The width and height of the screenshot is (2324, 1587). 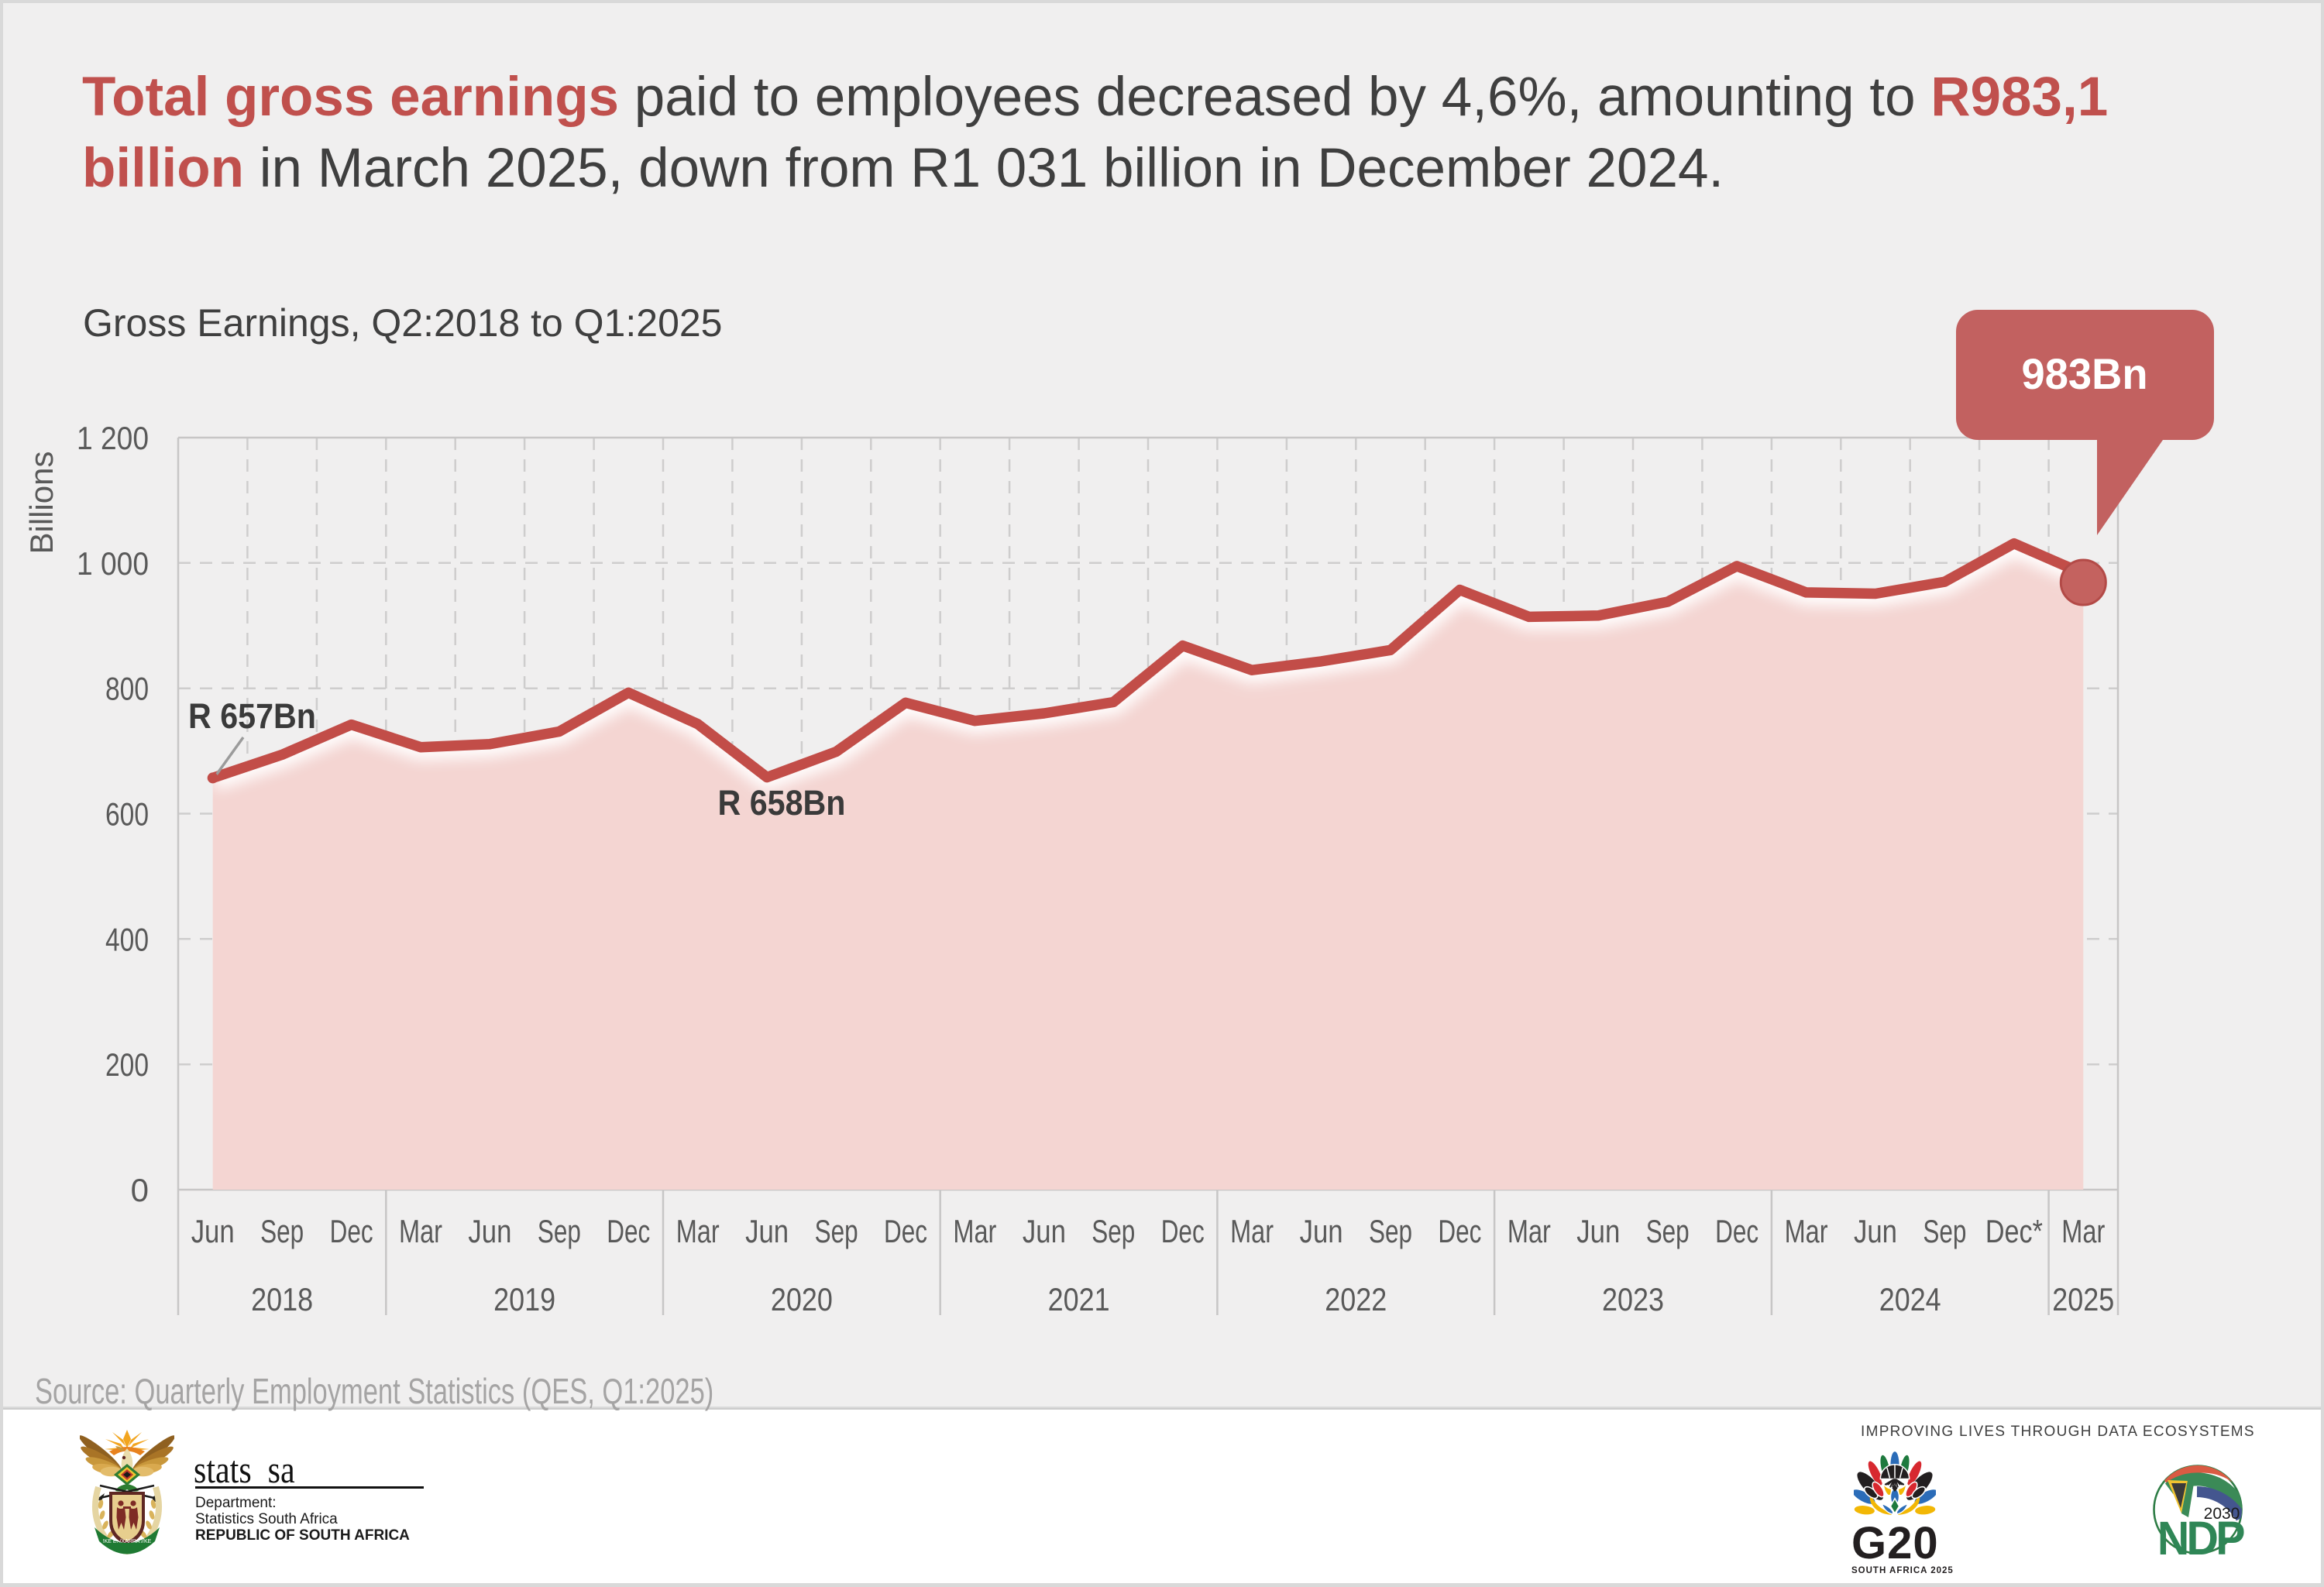 What do you see at coordinates (113, 563) in the screenshot?
I see `svg-text: 1 000` at bounding box center [113, 563].